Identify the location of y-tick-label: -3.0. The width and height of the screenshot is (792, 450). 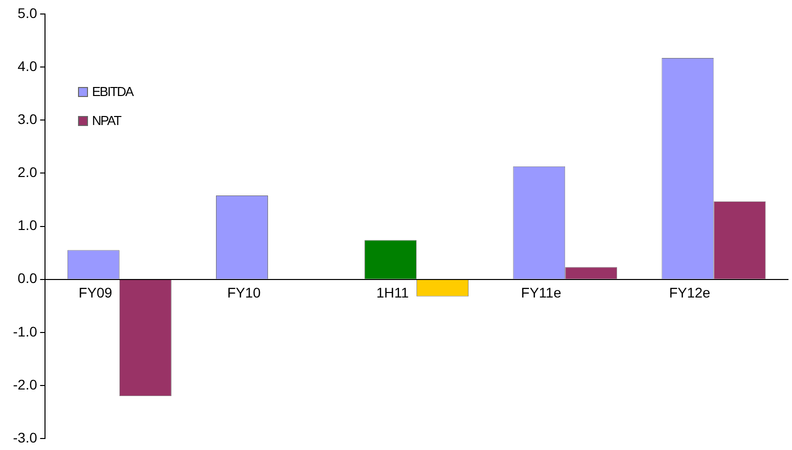
(25, 437).